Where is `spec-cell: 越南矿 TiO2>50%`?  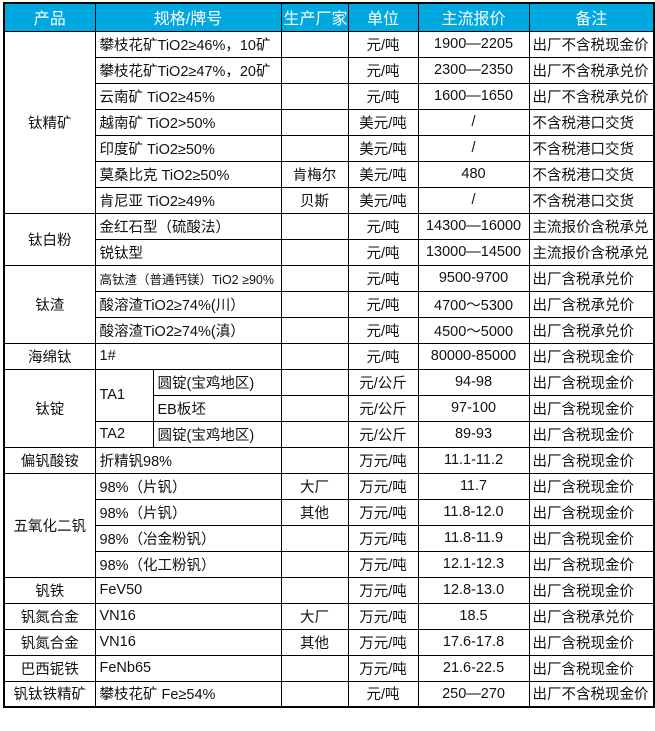 spec-cell: 越南矿 TiO2>50% is located at coordinates (188, 122).